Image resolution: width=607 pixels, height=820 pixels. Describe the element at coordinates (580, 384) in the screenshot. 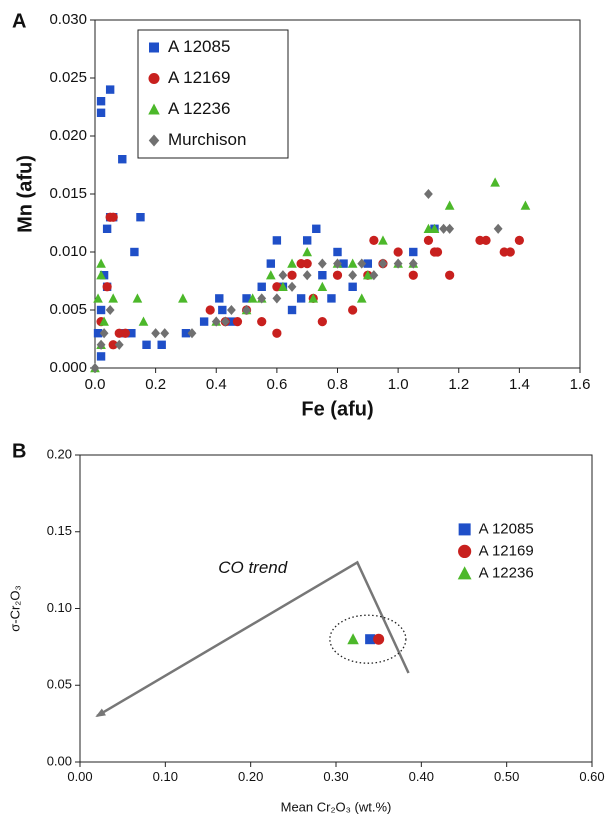

I see `x-tick-label: 1.6` at that location.